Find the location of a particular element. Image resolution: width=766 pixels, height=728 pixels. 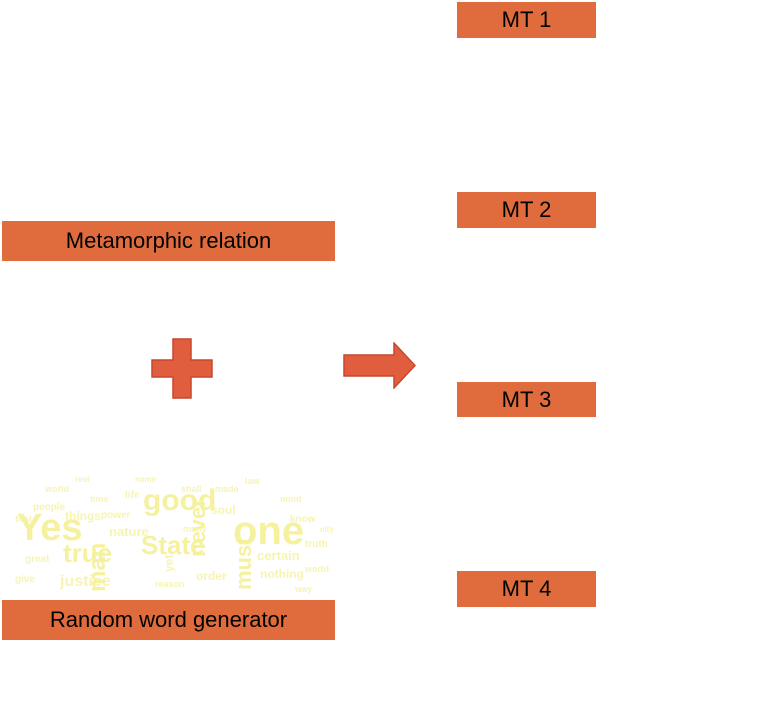

word-cloud-word: people is located at coordinates (49, 507).